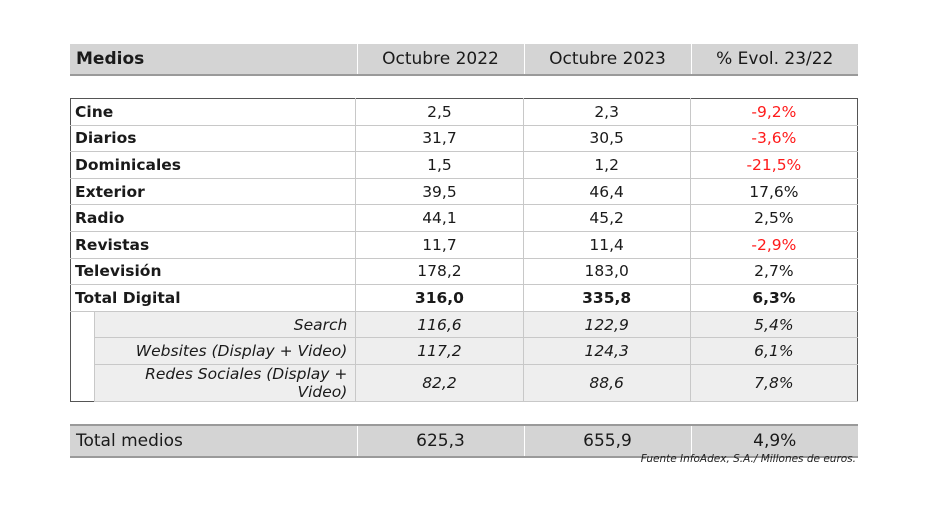 This screenshot has height=513, width=944. I want to click on table-row: Radio 44,1 45,2 2,5%, so click(464, 218).